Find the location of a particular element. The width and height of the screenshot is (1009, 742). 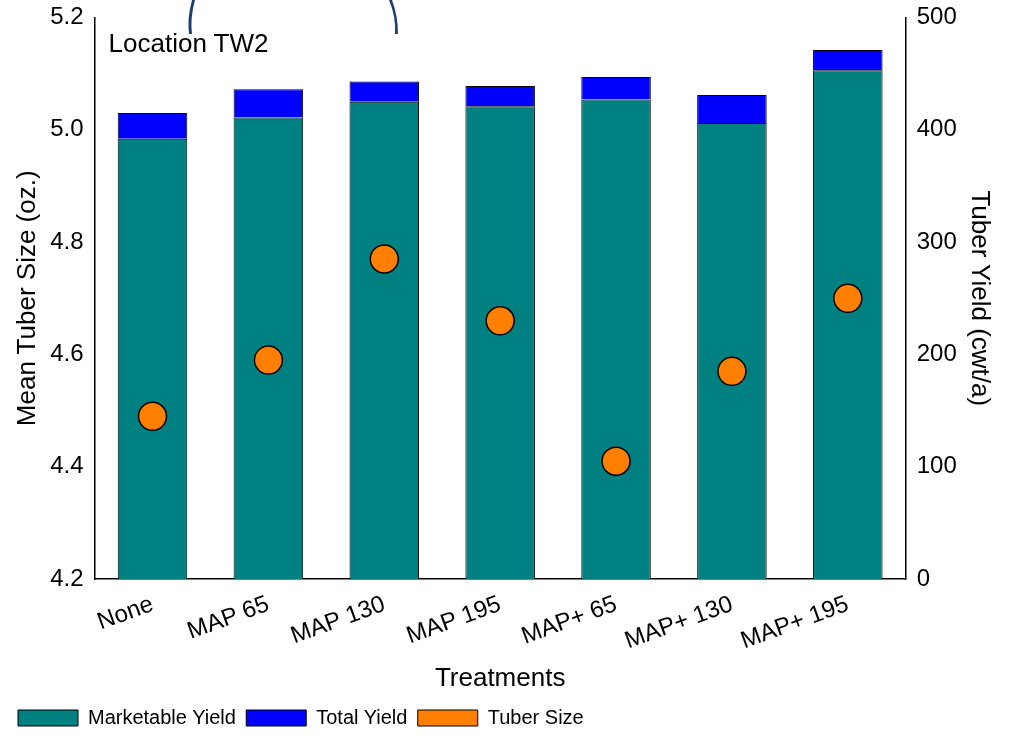

y-tick-label: 4.6 is located at coordinates (67, 353).